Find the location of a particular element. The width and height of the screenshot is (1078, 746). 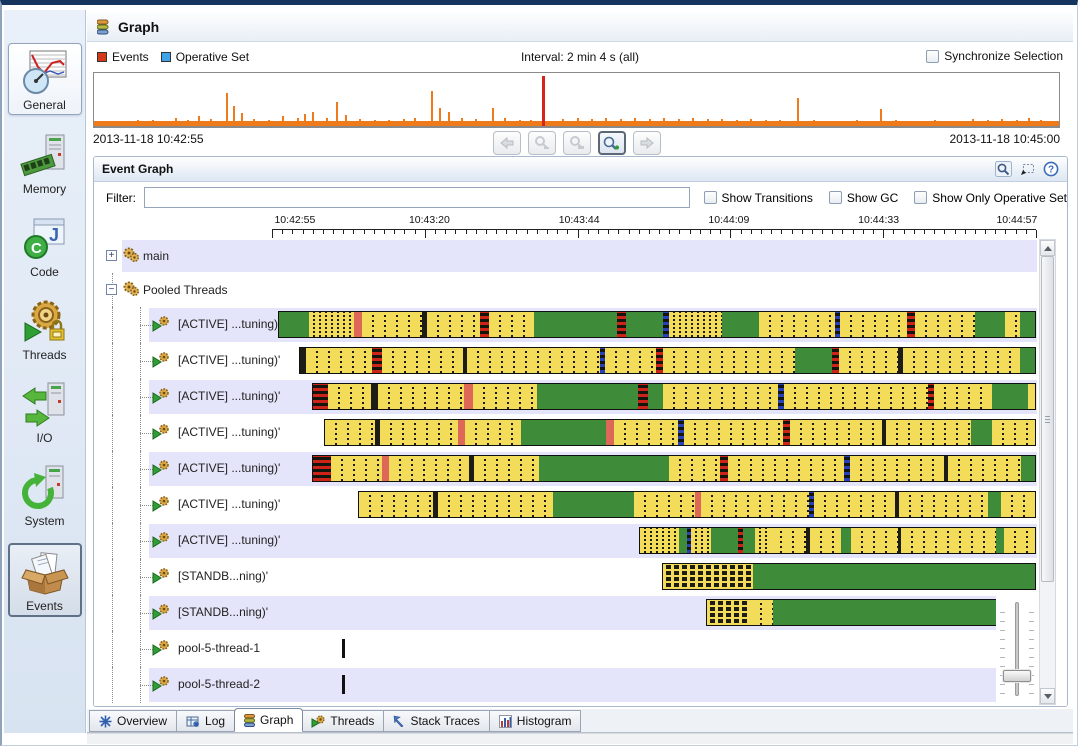

thread-icon is located at coordinates (161, 540).